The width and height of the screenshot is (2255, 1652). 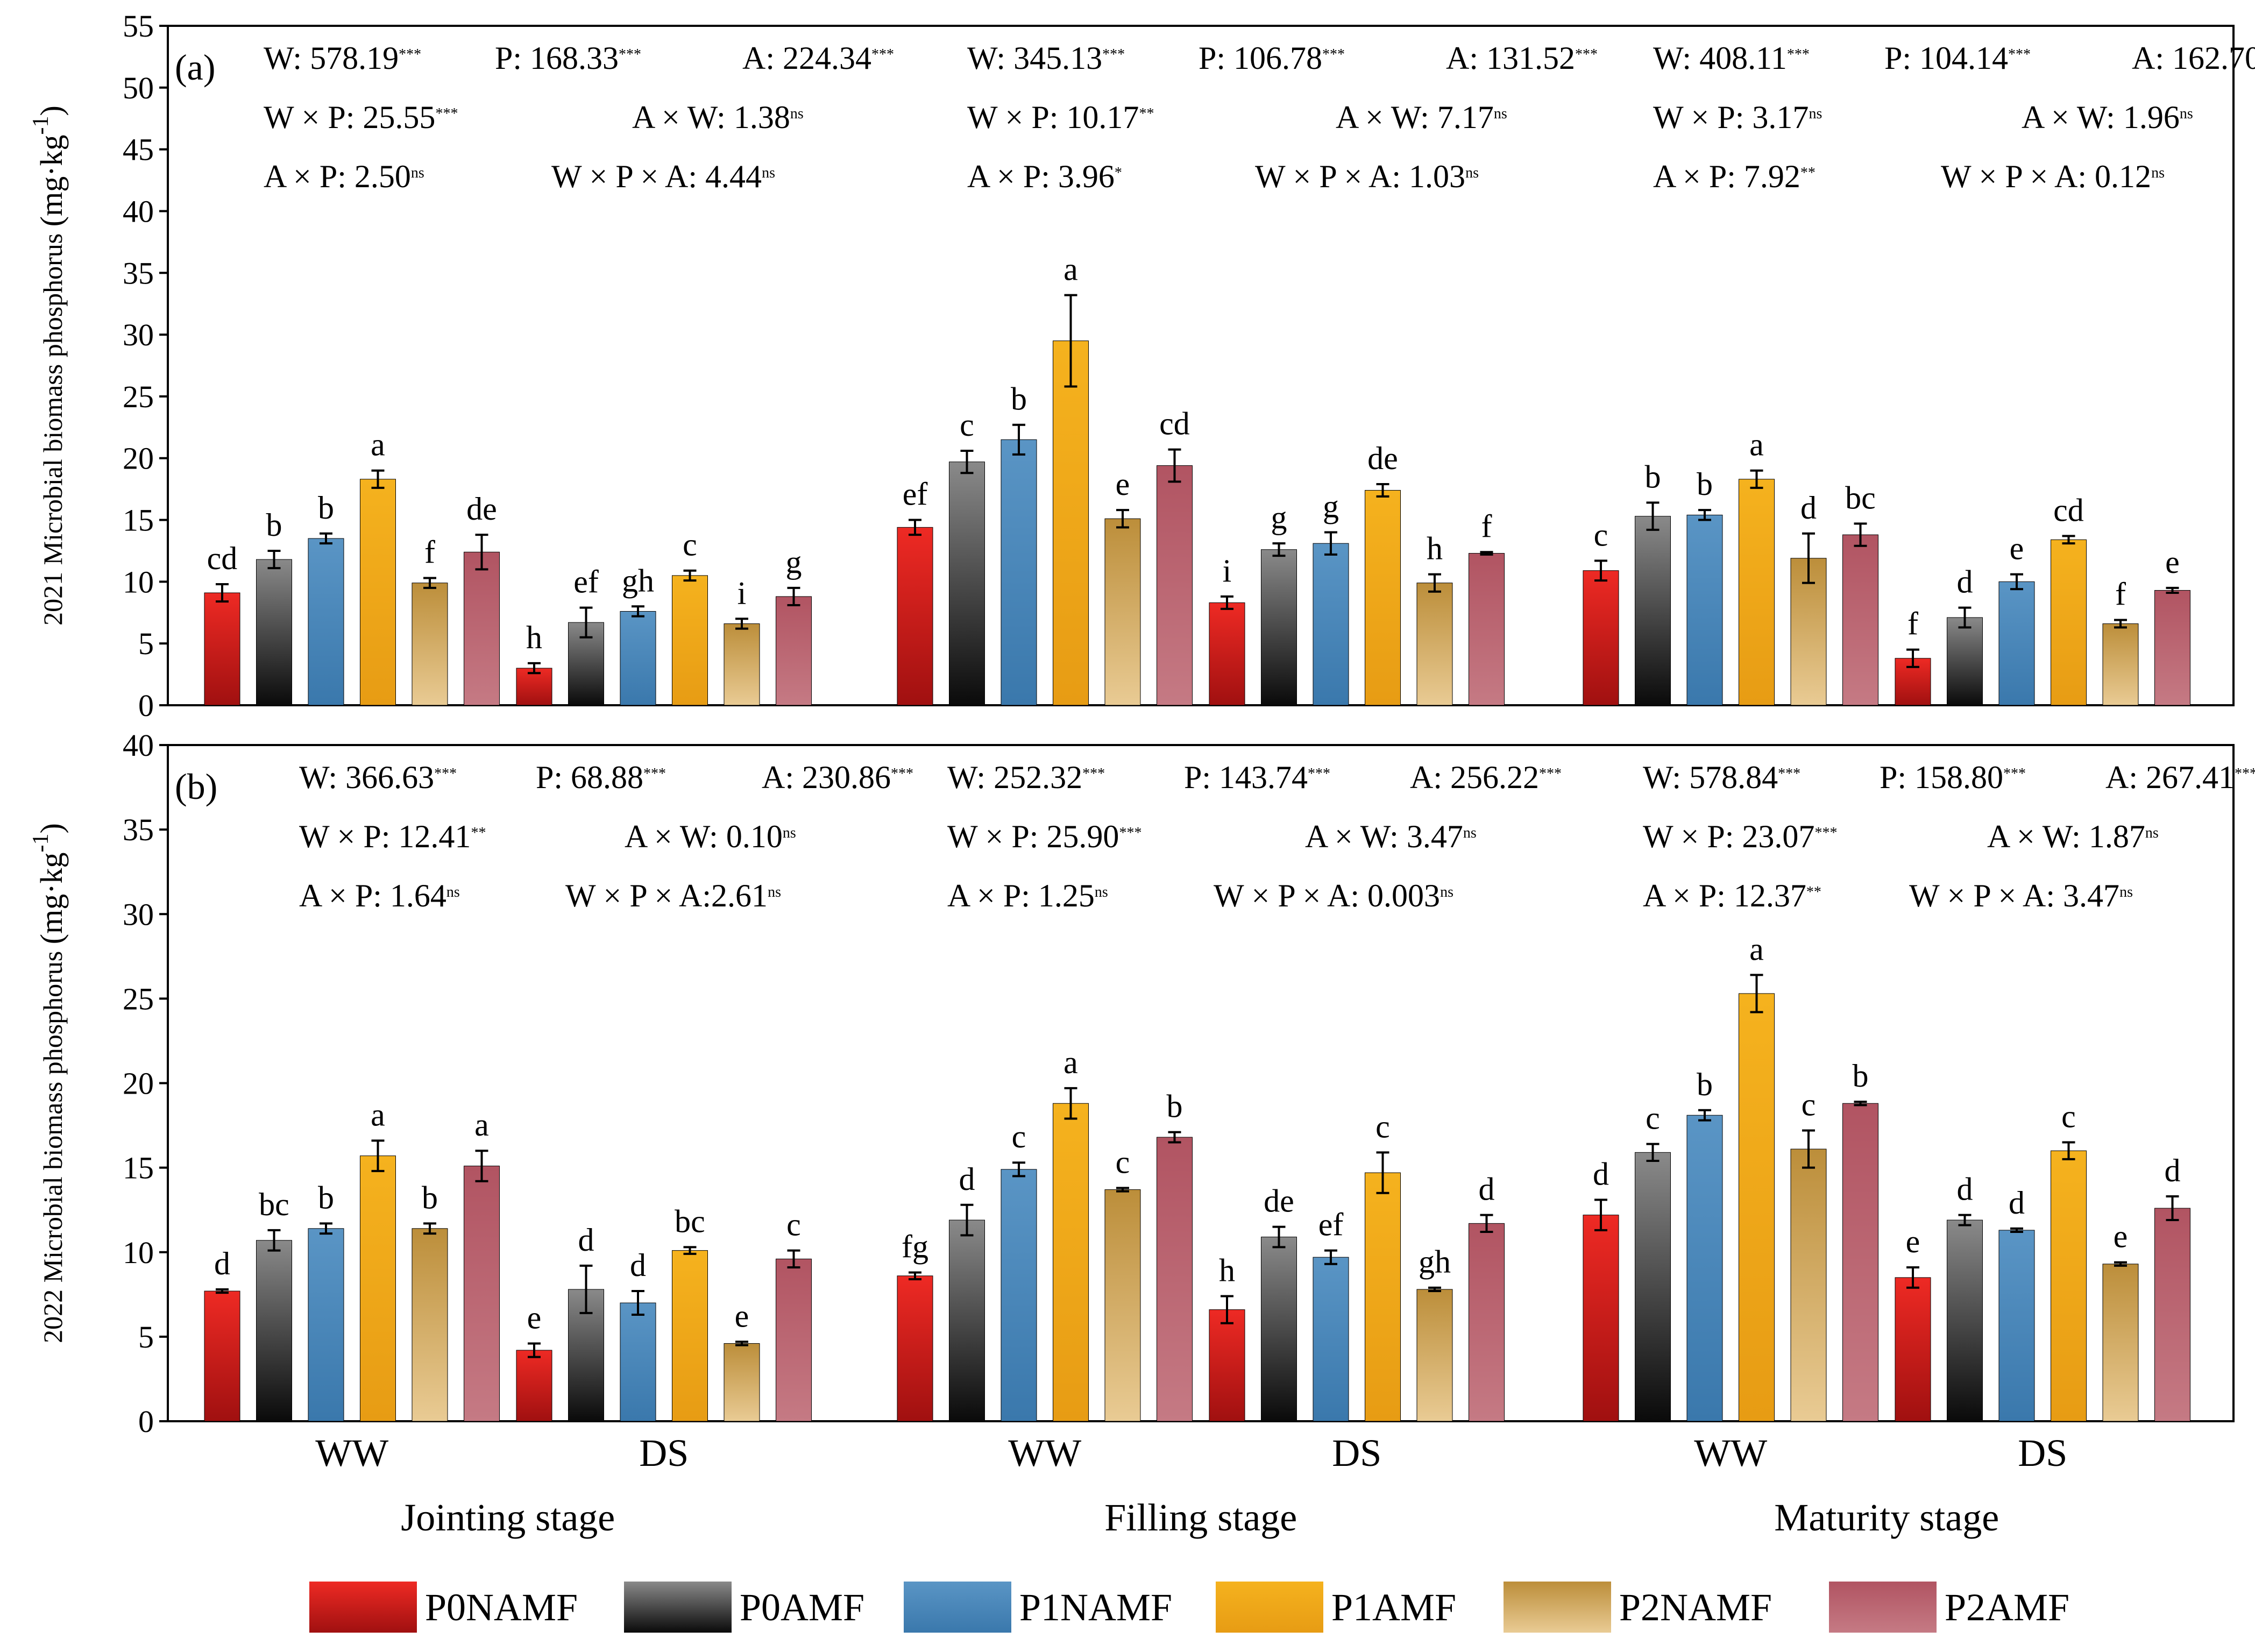 What do you see at coordinates (568, 58) in the screenshot?
I see `anova-stat: P: 168.33***` at bounding box center [568, 58].